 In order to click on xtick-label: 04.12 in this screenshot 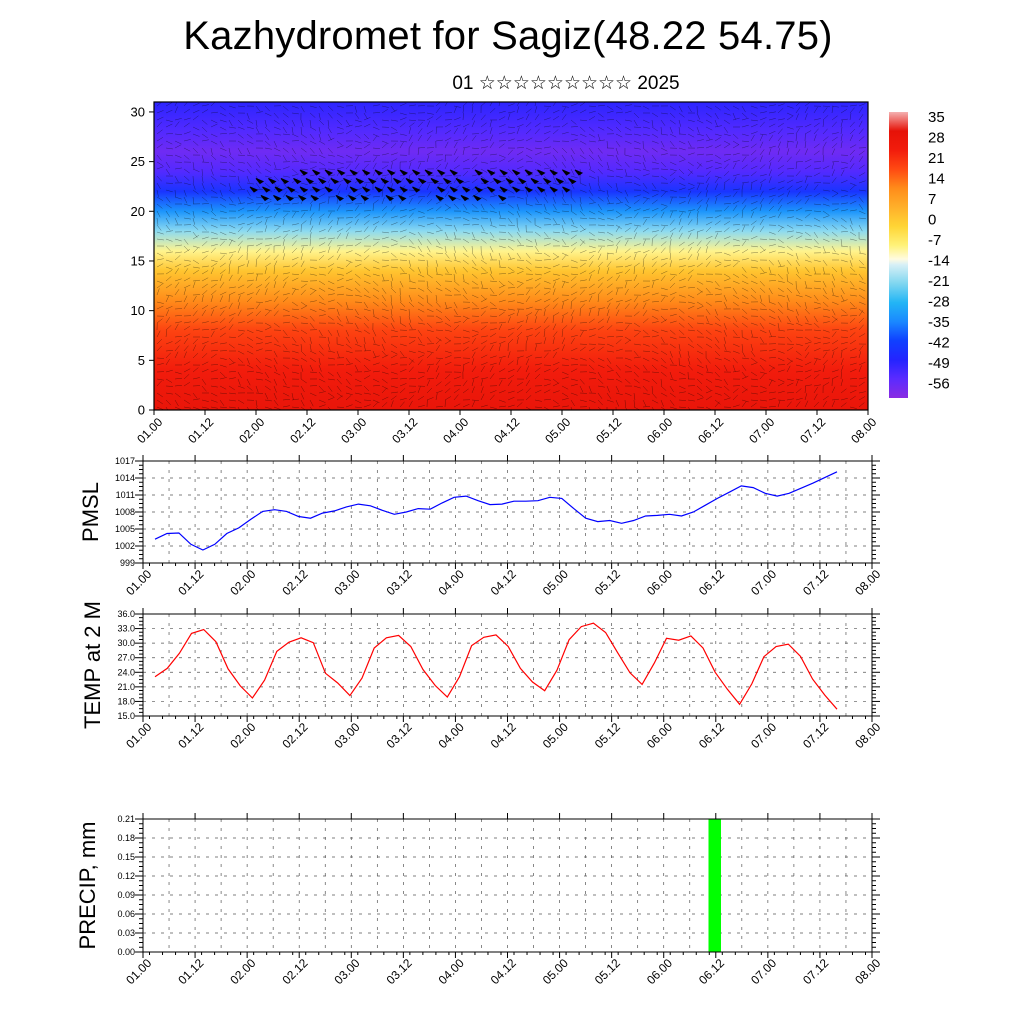, I will do `click(503, 582)`.